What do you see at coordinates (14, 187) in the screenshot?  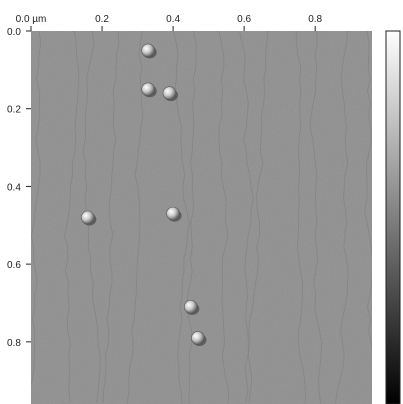 I see `y-tick-label: 0.4` at bounding box center [14, 187].